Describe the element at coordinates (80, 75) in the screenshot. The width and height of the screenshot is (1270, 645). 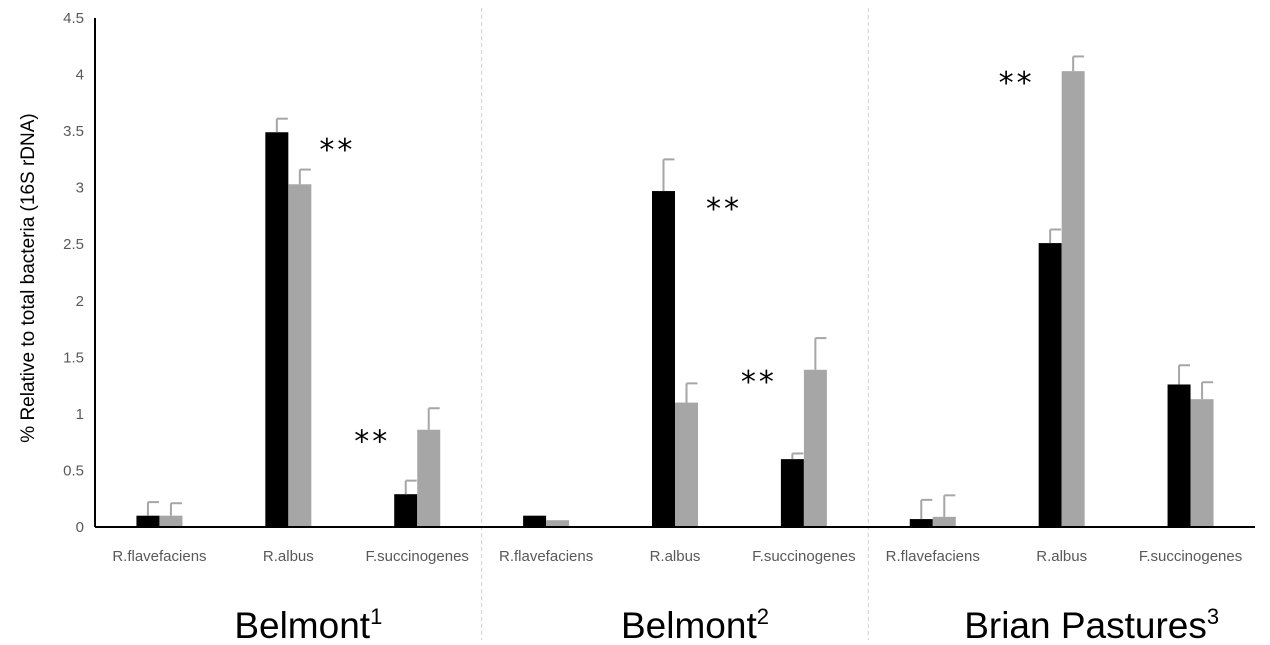
I see `y-tick-label: 4` at that location.